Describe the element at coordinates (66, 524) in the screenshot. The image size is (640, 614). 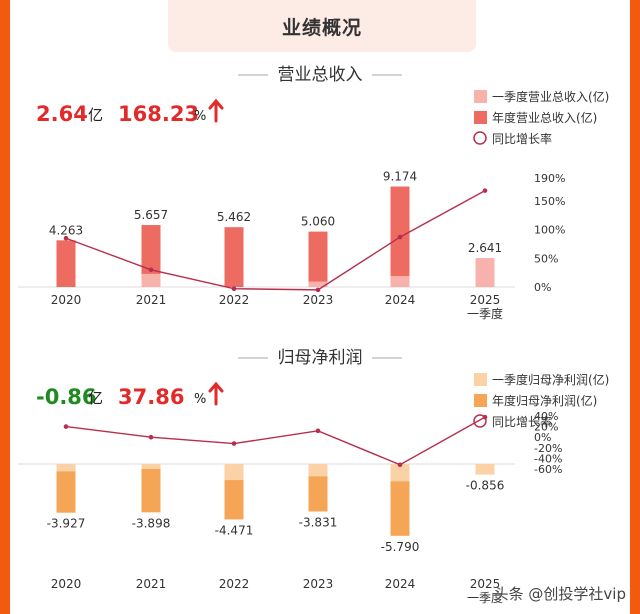
I see `data-label: -3.927` at that location.